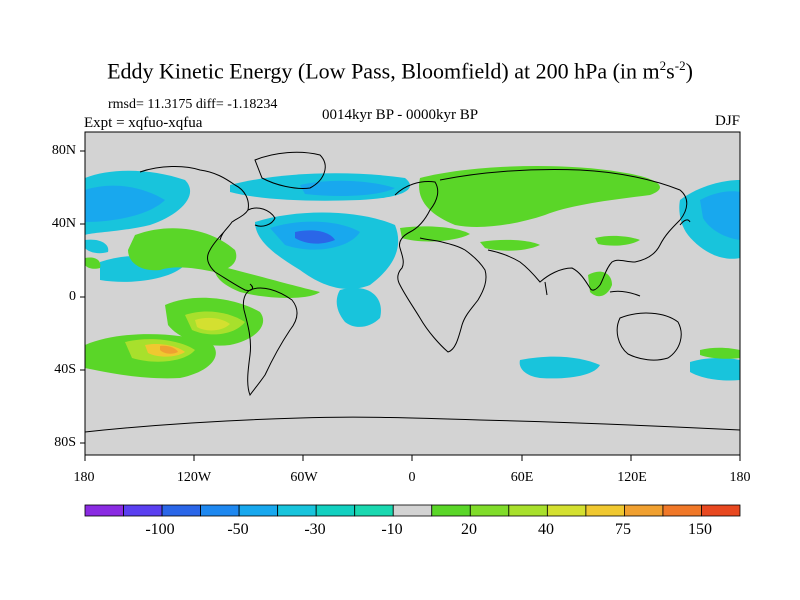  I want to click on region-subtrop-npac, so click(182, 250).